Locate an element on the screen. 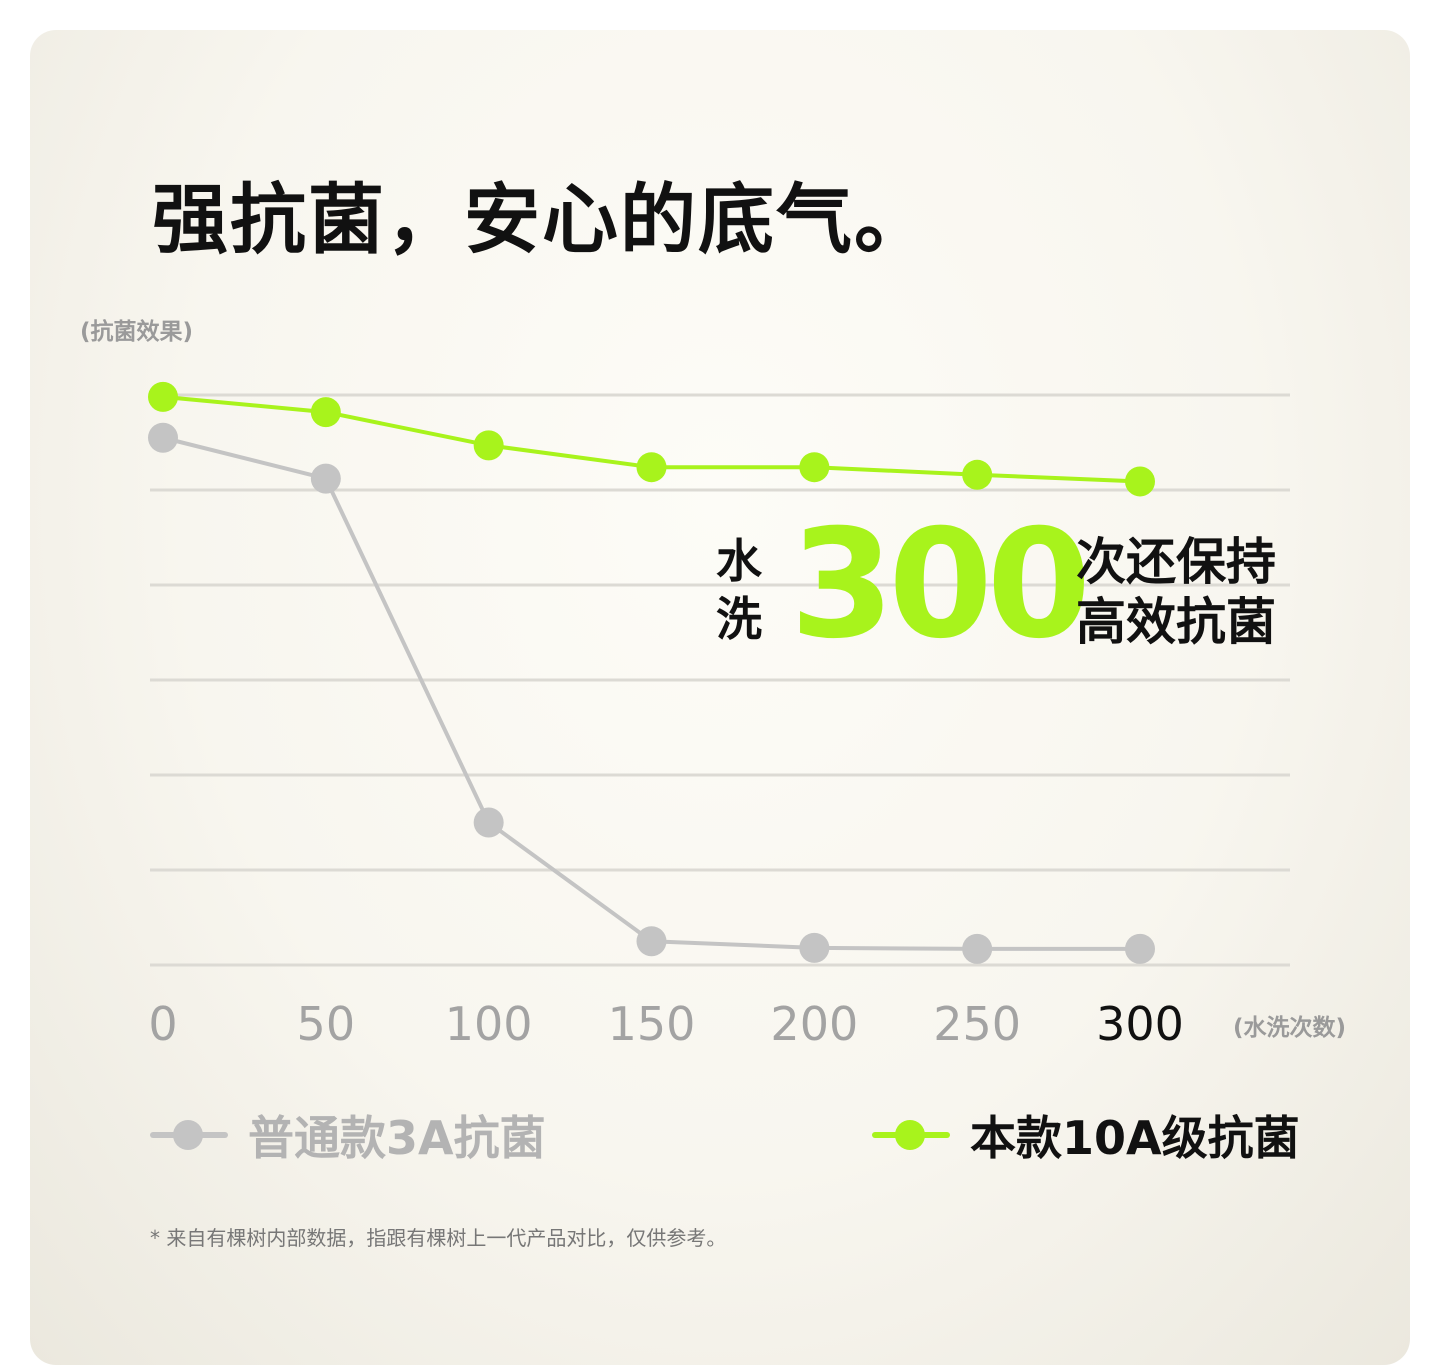  legend-item-standard: 普通款3A抗菌 is located at coordinates (348, 1135).